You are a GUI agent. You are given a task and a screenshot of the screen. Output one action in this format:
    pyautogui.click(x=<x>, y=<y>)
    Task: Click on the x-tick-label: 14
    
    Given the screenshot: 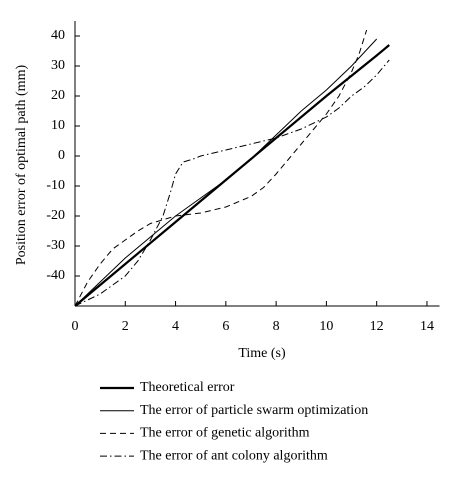 What is the action you would take?
    pyautogui.click(x=427, y=326)
    